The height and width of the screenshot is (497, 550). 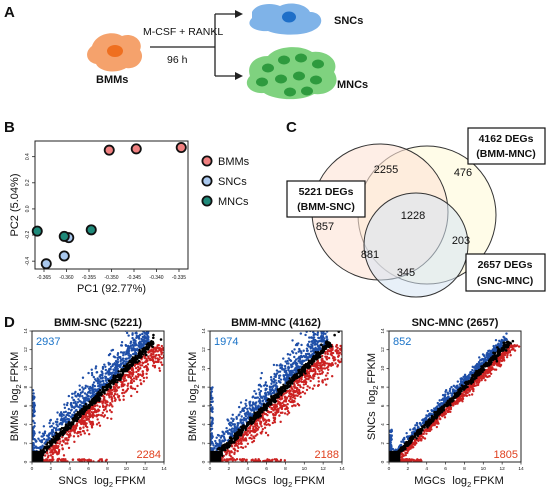 I want to click on deg-x-tick-label: 12, so click(x=323, y=469).